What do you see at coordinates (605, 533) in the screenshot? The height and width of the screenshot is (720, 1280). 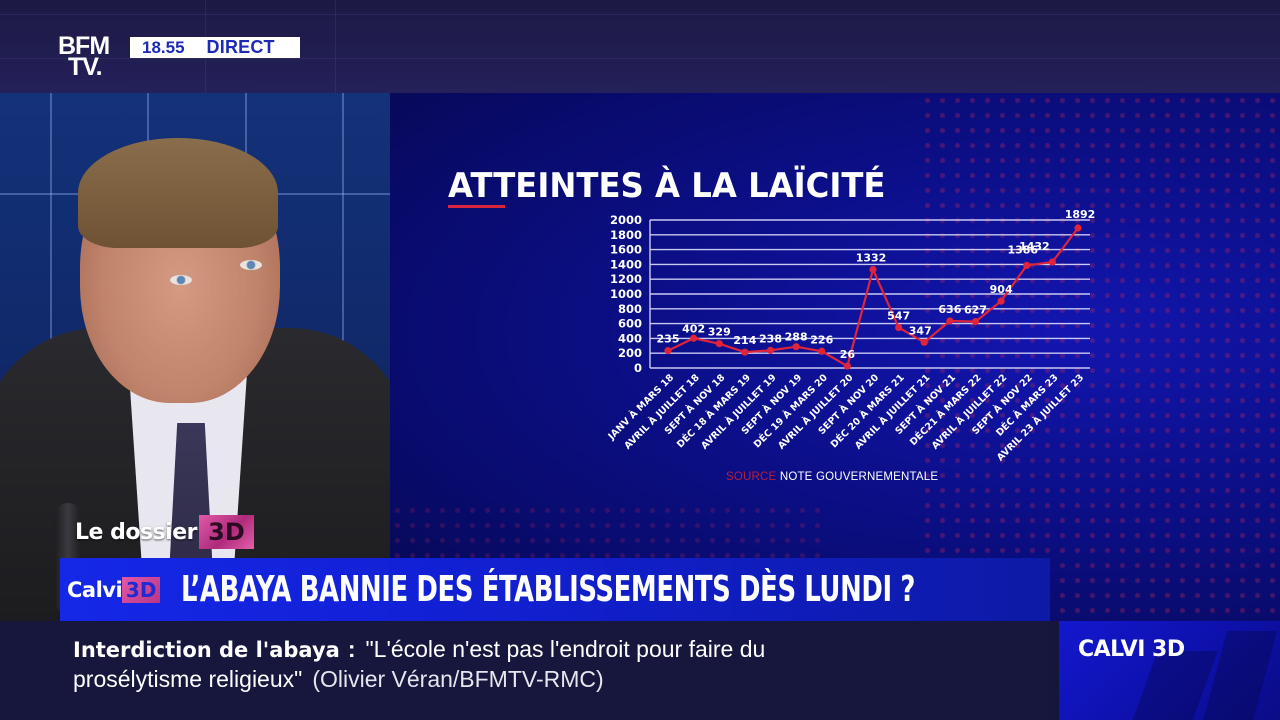 I see `decor-dots` at bounding box center [605, 533].